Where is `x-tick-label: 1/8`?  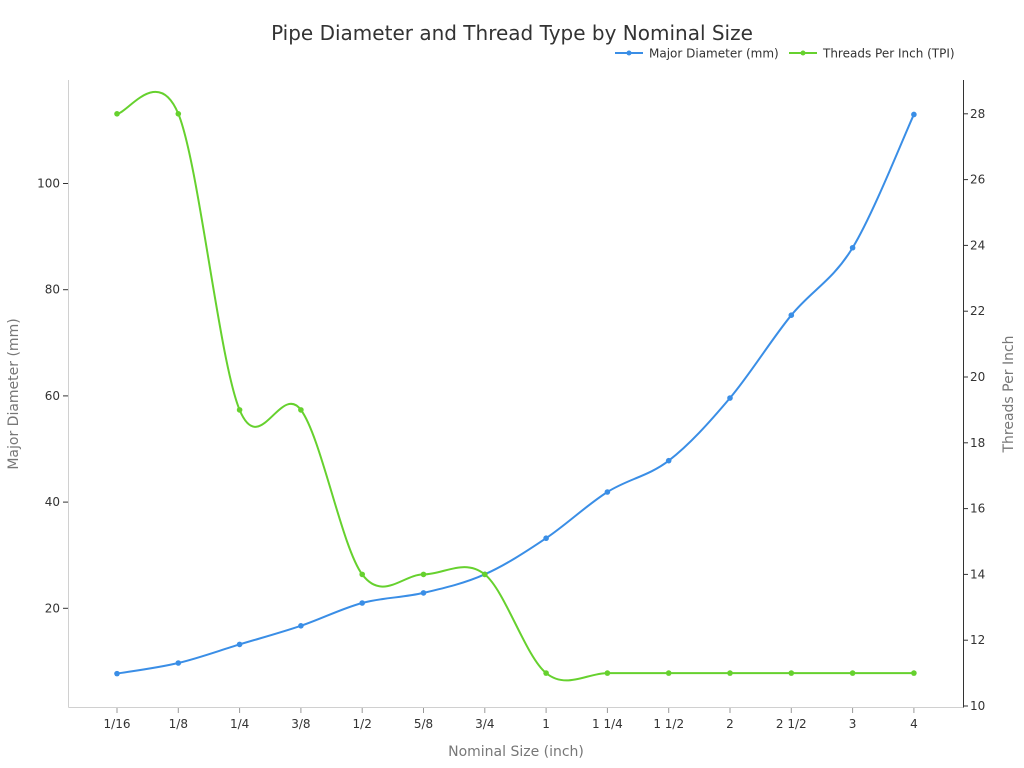 x-tick-label: 1/8 is located at coordinates (178, 724).